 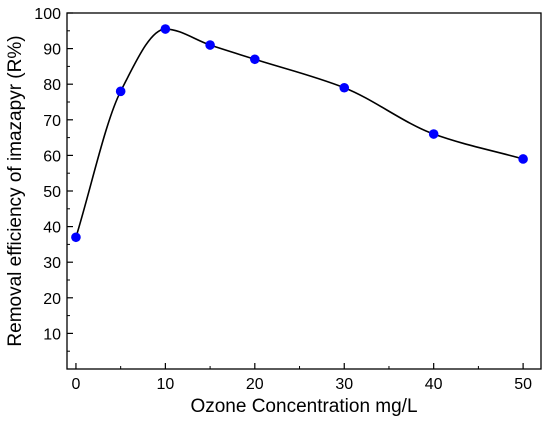 What do you see at coordinates (52, 334) in the screenshot?
I see `y-tick-label: 10` at bounding box center [52, 334].